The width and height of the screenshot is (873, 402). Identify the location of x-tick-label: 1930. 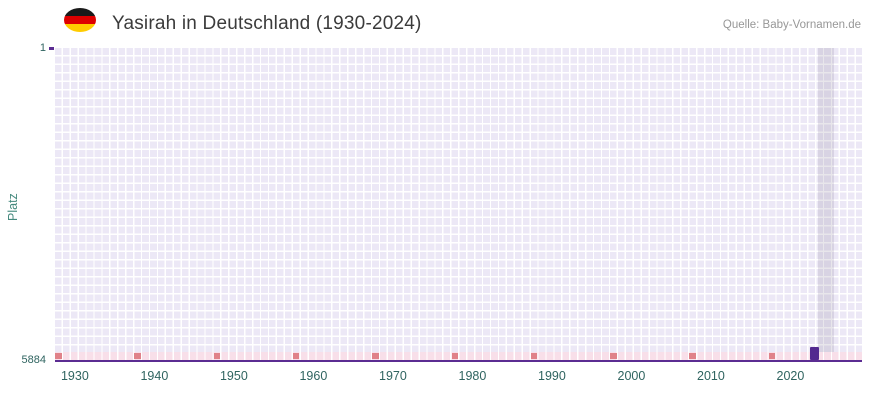
(74, 376).